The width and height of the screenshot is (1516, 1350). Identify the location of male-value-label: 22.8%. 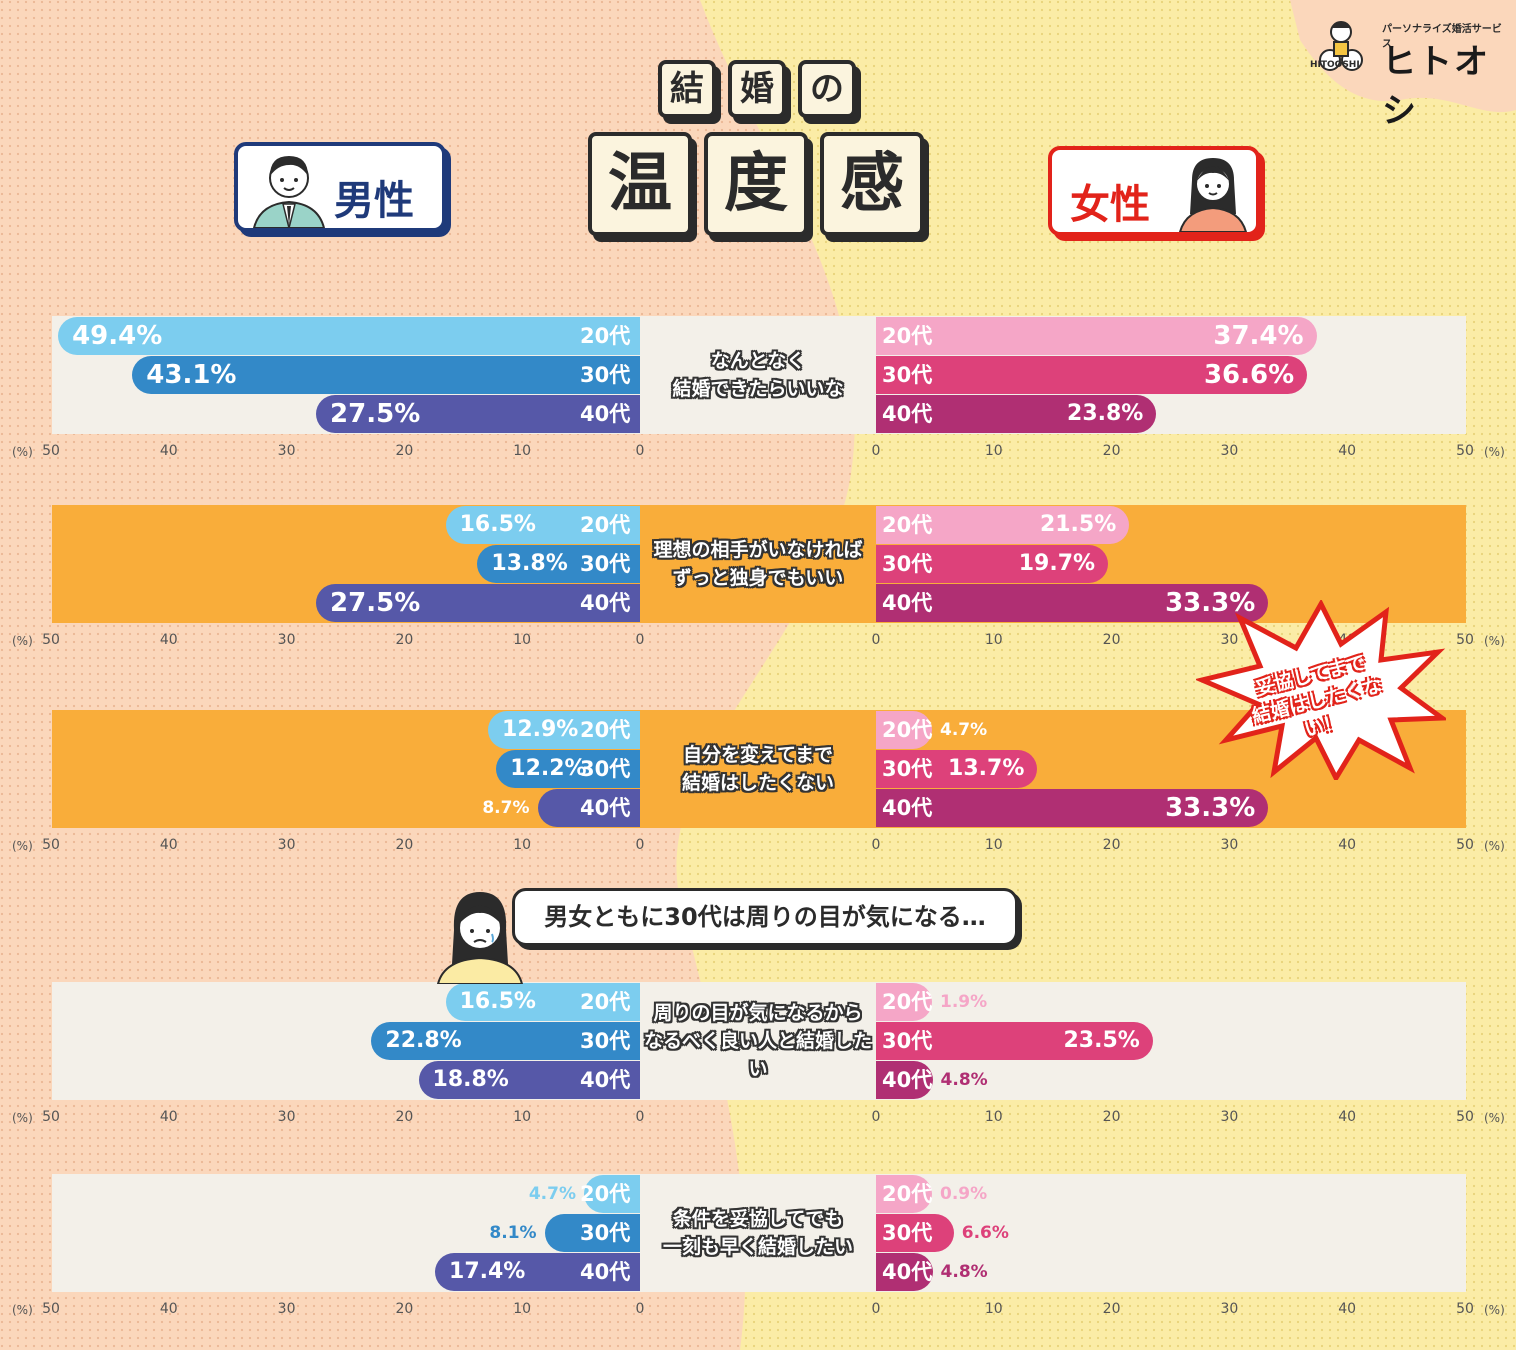
(423, 1040).